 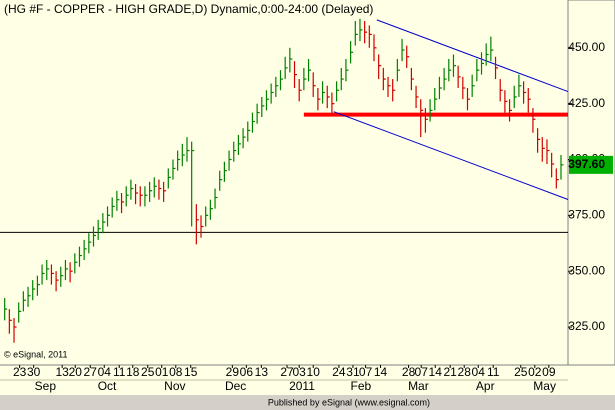 What do you see at coordinates (535, 372) in the screenshot?
I see `x-tick-label: 02` at bounding box center [535, 372].